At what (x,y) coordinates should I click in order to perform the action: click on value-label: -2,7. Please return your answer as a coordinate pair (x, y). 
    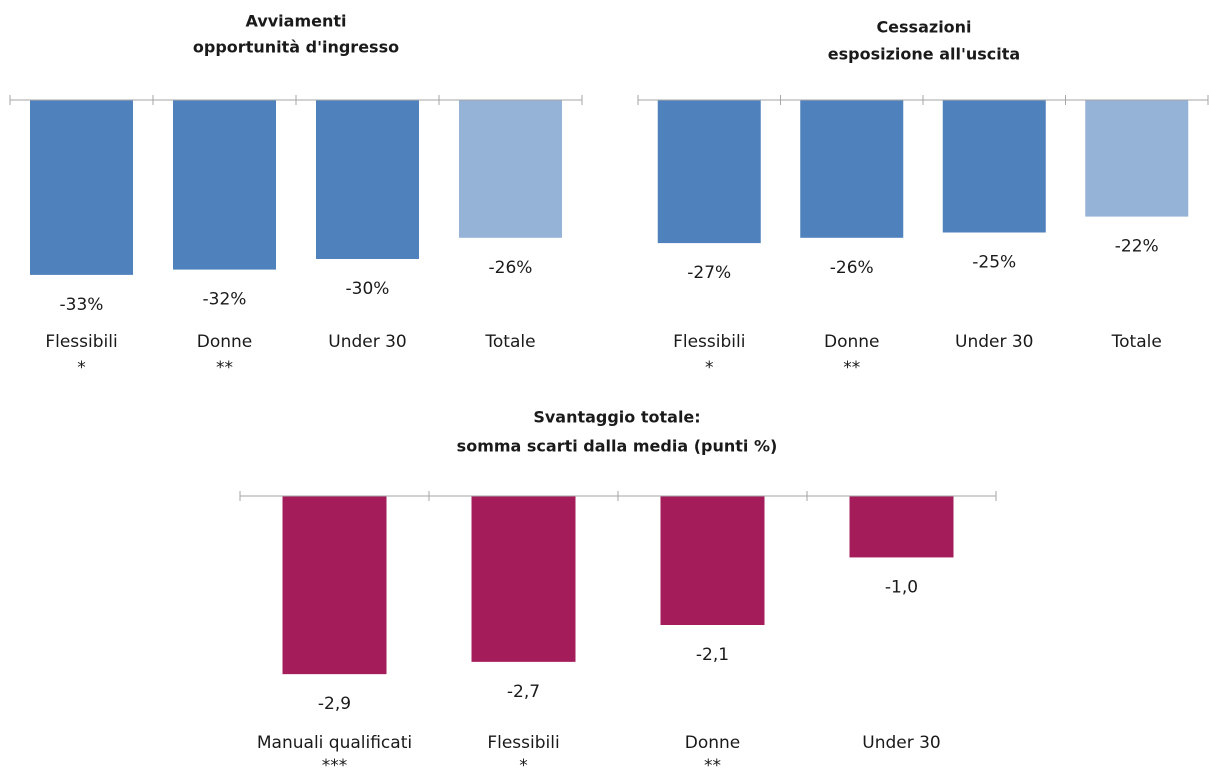
    Looking at the image, I should click on (523, 692).